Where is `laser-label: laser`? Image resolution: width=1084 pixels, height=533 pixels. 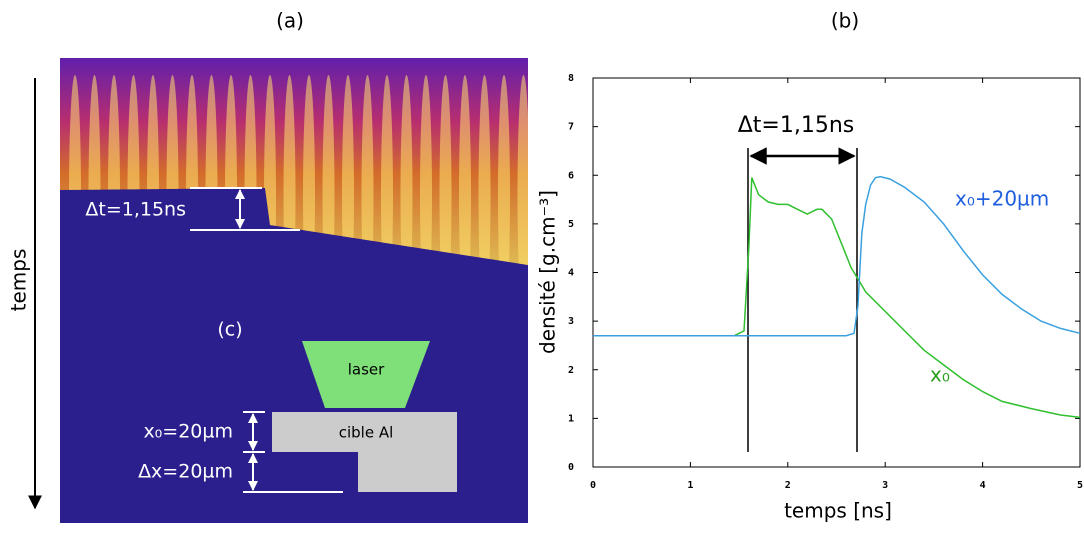
laser-label: laser is located at coordinates (366, 370).